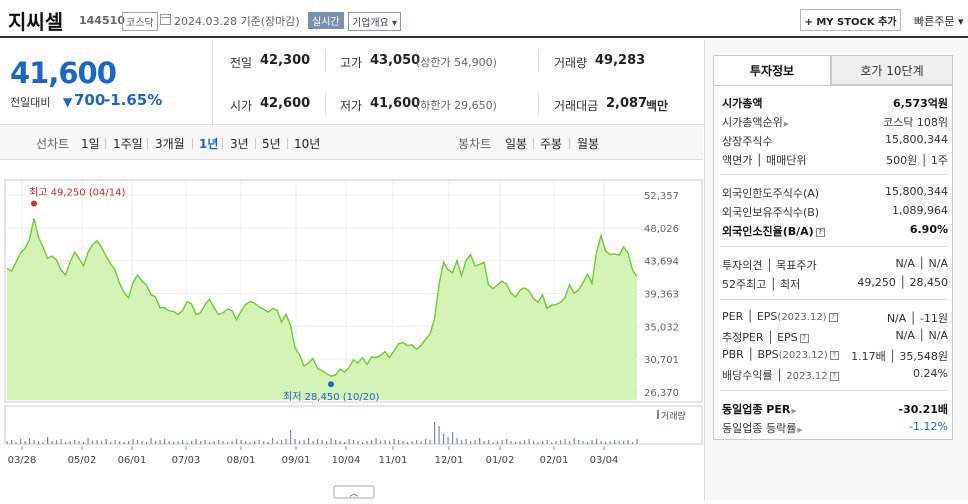 The image size is (968, 504). Describe the element at coordinates (835, 121) in the screenshot. I see `market-cap-rank-row: 시가총액순위▶ 코스닥 108위` at that location.